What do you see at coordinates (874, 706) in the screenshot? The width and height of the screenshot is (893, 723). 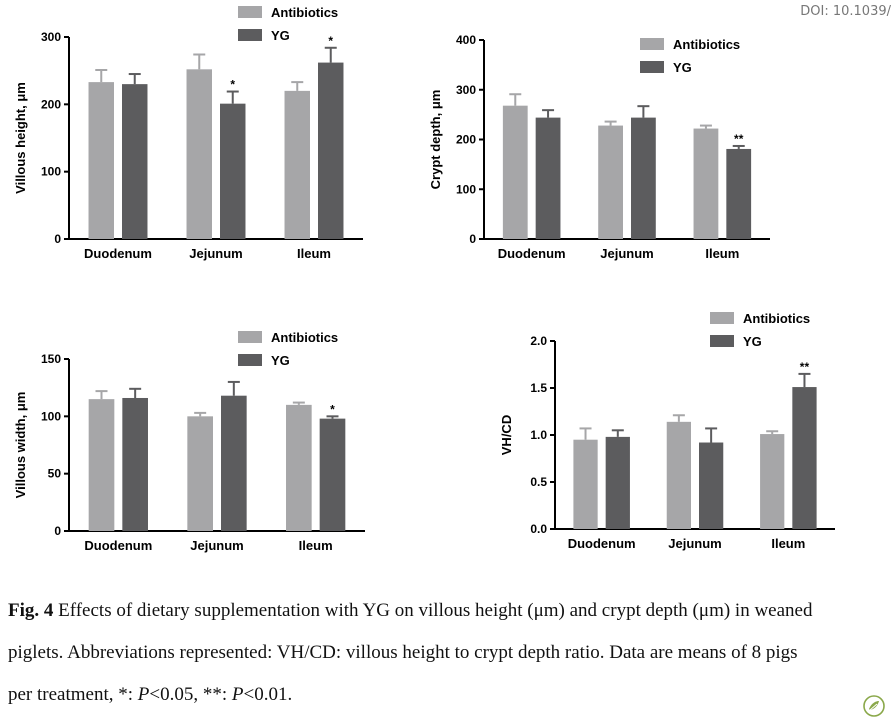 I see `publisher-logo-icon` at bounding box center [874, 706].